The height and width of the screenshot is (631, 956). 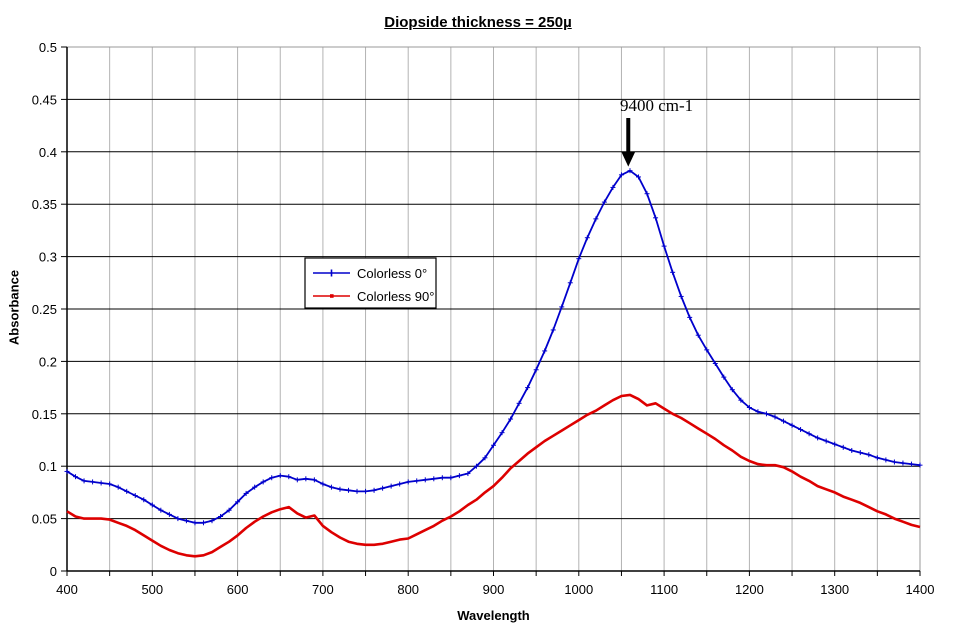 What do you see at coordinates (408, 589) in the screenshot?
I see `x-tick-label: 800` at bounding box center [408, 589].